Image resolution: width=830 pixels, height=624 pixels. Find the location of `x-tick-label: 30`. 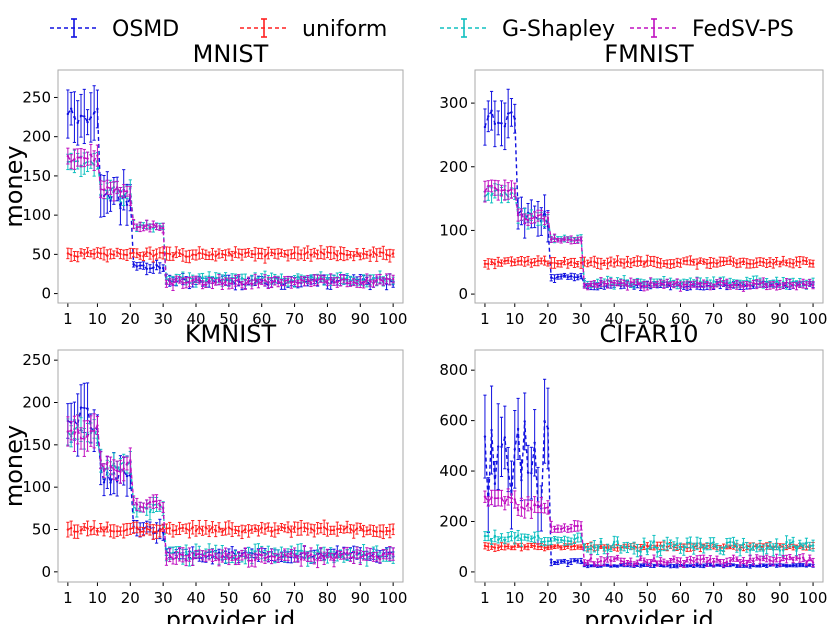

x-tick-label: 30 is located at coordinates (163, 598).